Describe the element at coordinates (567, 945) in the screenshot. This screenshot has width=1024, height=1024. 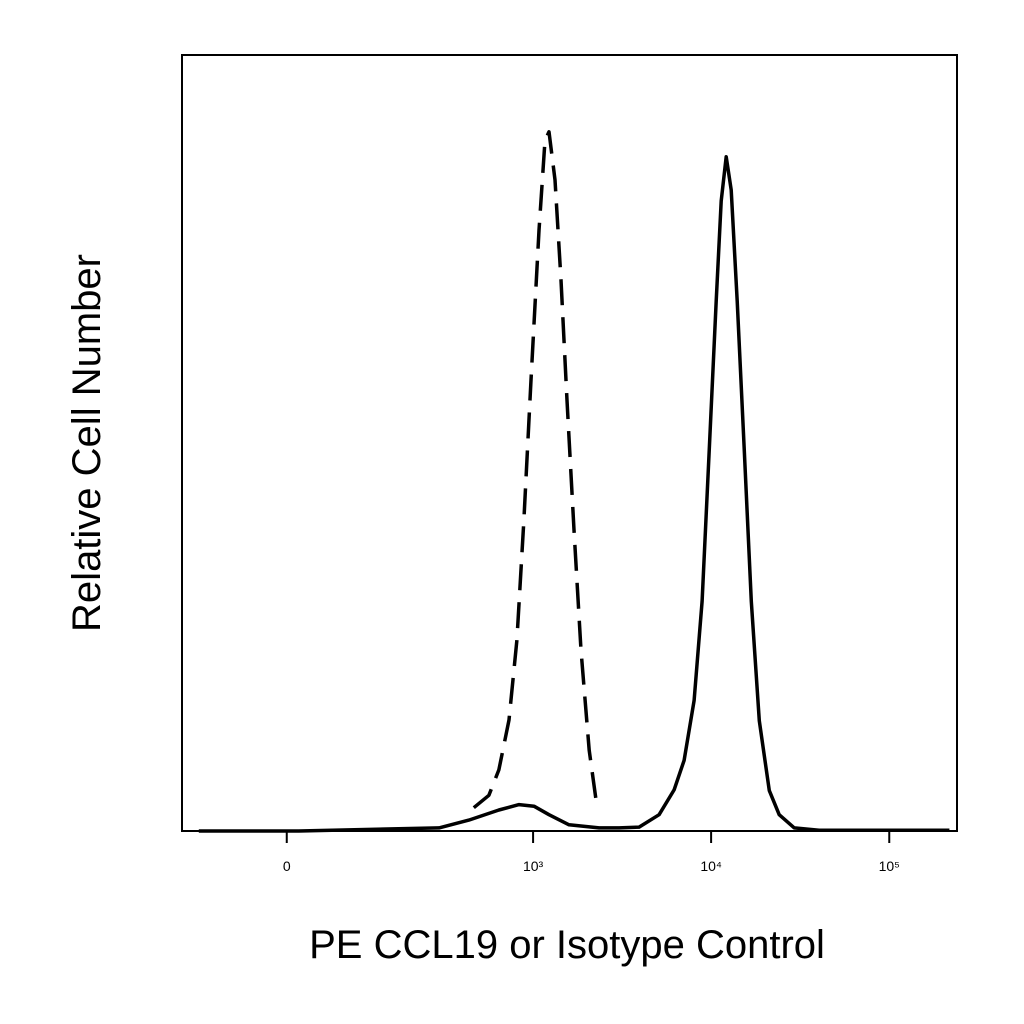
I see `x-axis-title: PE CCL19 or Isotype Control` at that location.